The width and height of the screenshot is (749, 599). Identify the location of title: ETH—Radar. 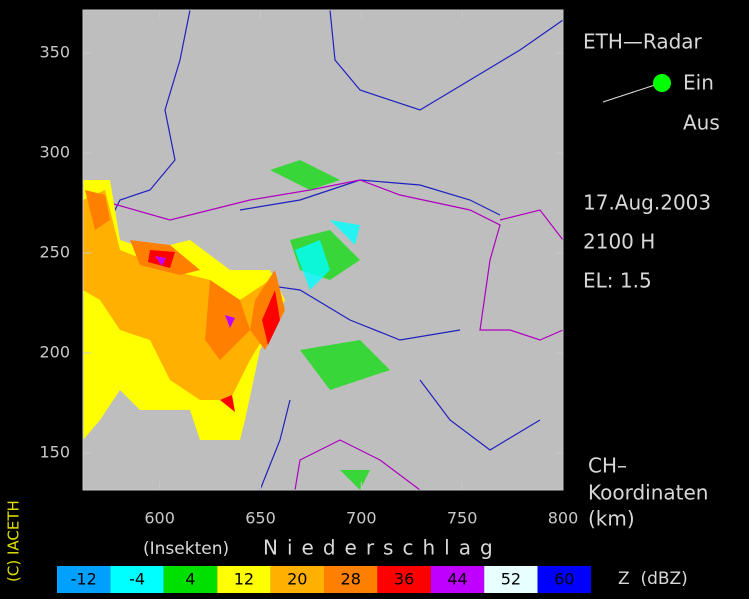
(643, 42).